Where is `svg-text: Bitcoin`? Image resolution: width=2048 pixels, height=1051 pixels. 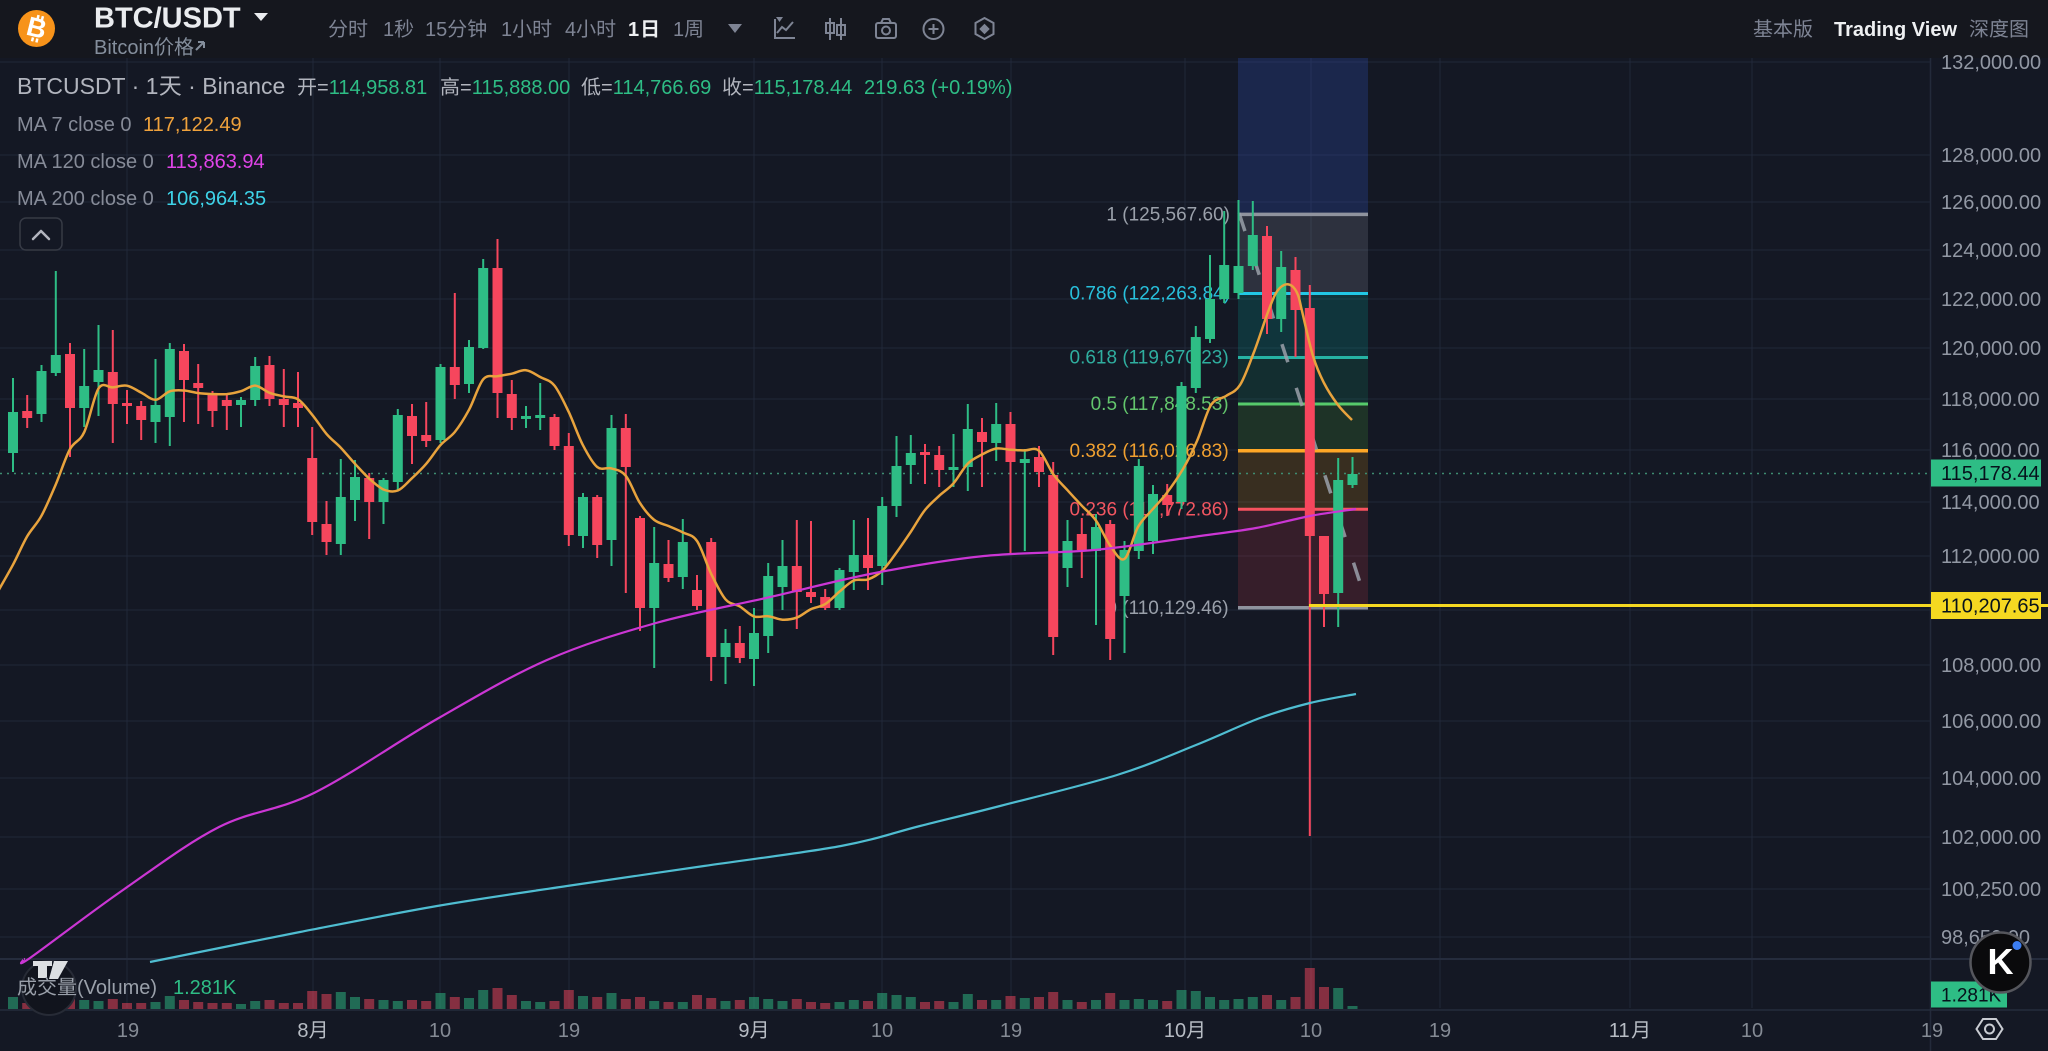 svg-text: Bitcoin is located at coordinates (124, 48).